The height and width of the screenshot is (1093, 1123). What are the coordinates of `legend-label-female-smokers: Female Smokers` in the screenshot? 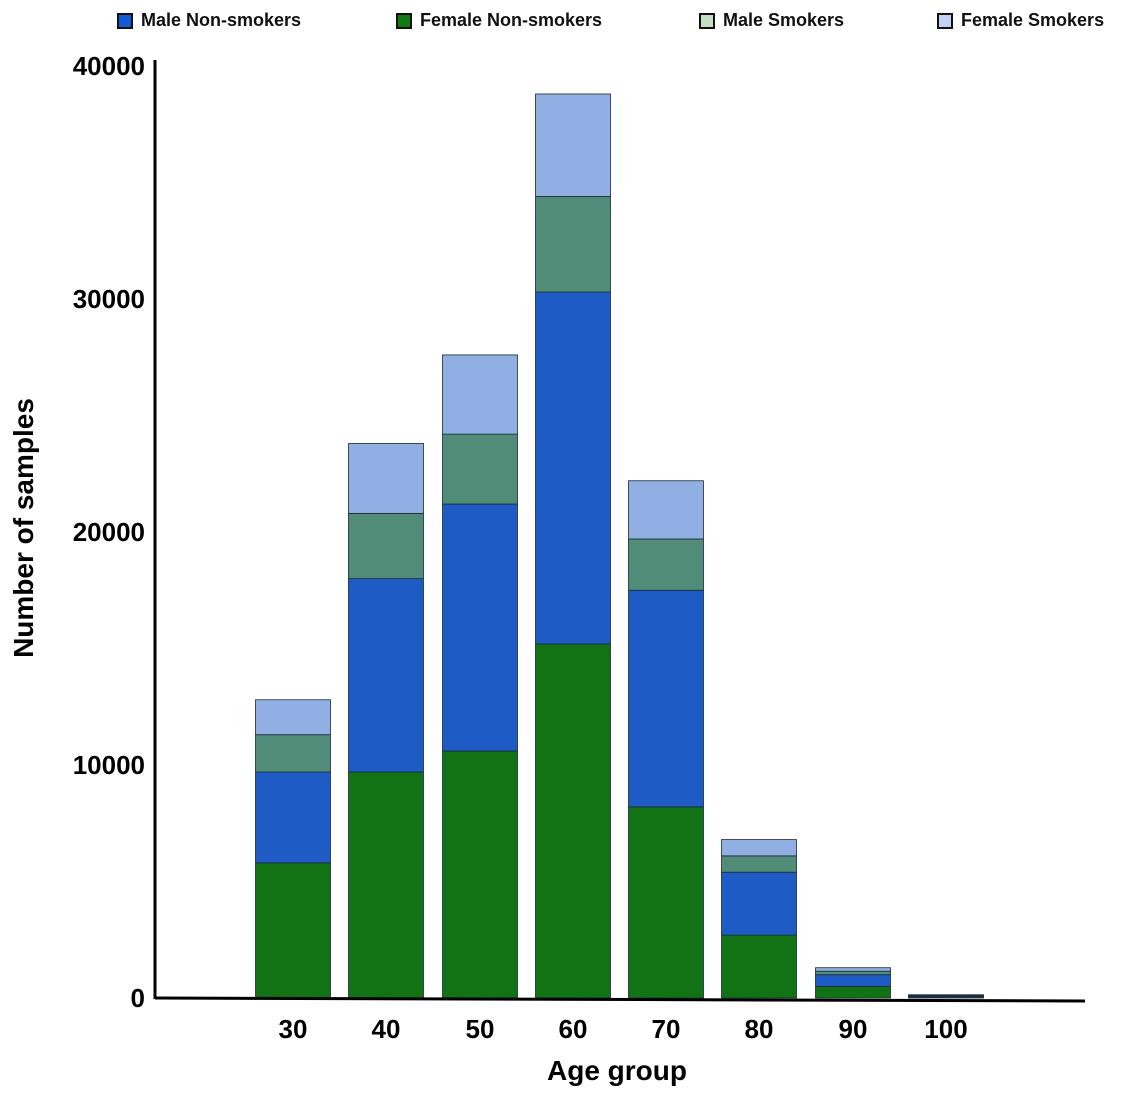 It's located at (1033, 20).